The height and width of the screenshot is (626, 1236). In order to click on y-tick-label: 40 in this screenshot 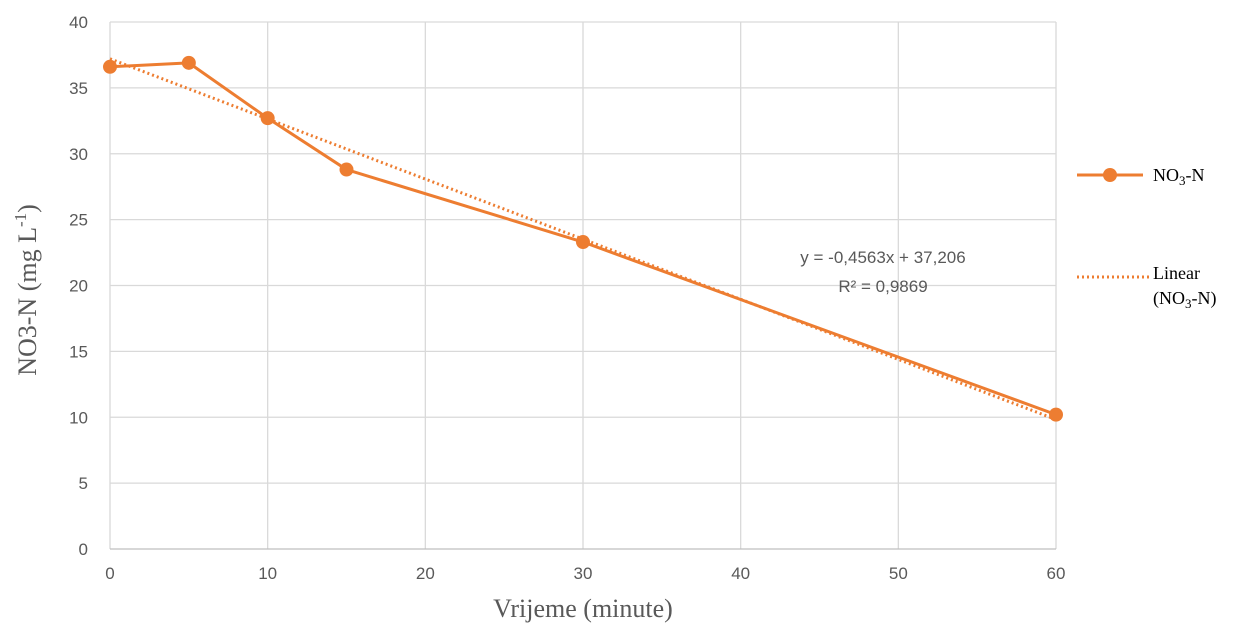, I will do `click(78, 22)`.